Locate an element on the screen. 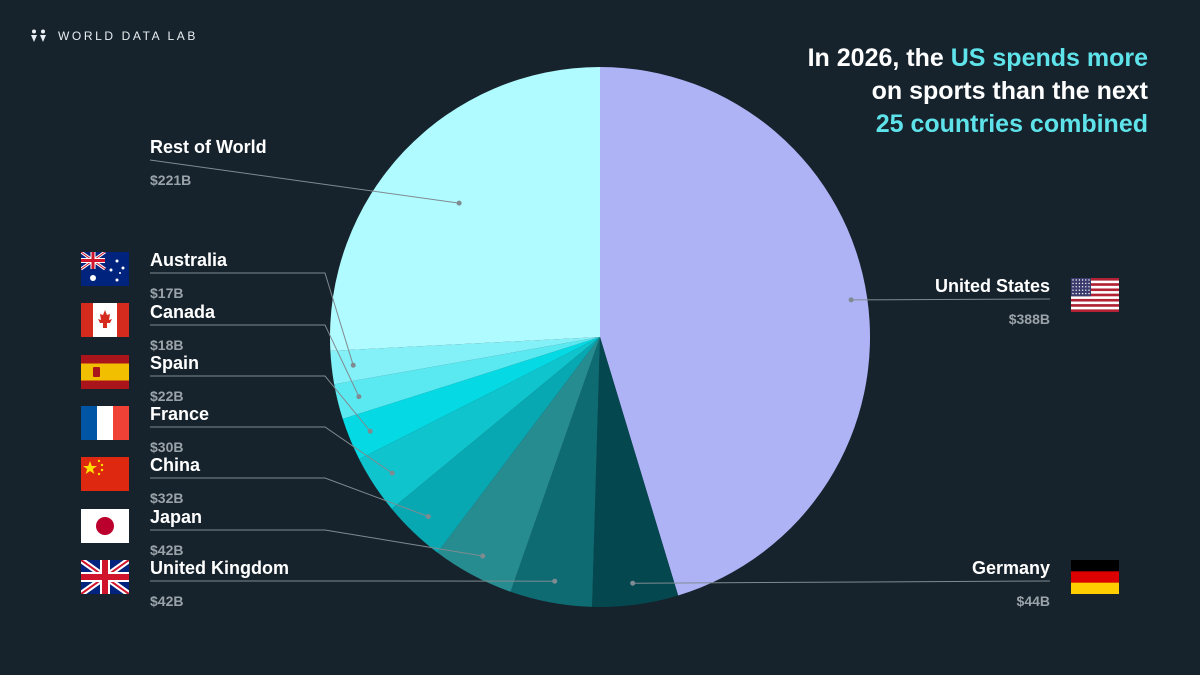 This screenshot has width=1200, height=675. leader-line-china is located at coordinates (289, 497).